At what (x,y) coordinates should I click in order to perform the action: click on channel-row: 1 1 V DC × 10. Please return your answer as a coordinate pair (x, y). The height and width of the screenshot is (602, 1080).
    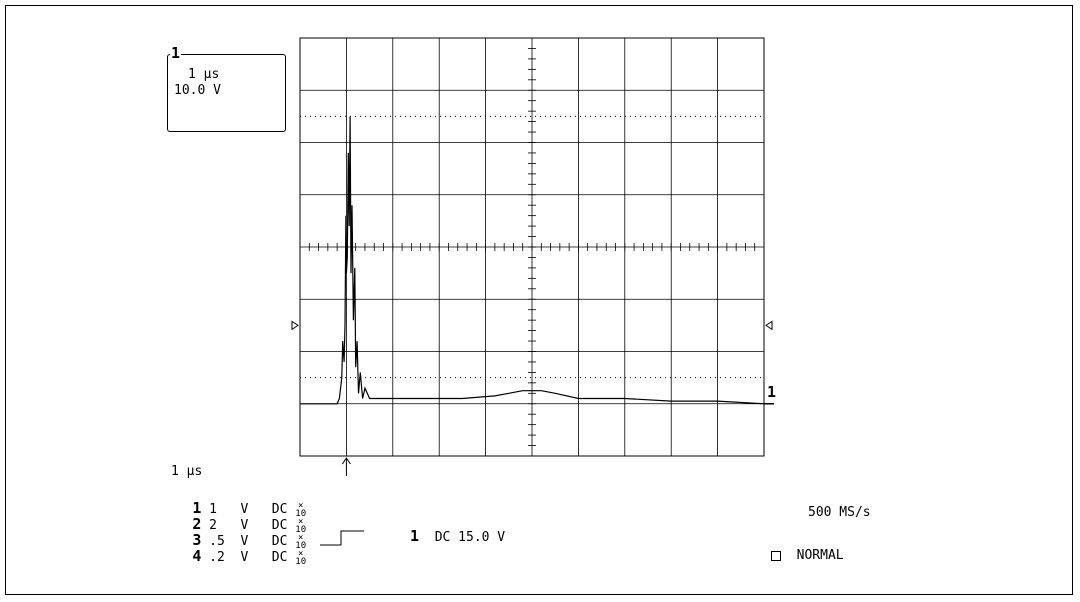
    Looking at the image, I should click on (233, 509).